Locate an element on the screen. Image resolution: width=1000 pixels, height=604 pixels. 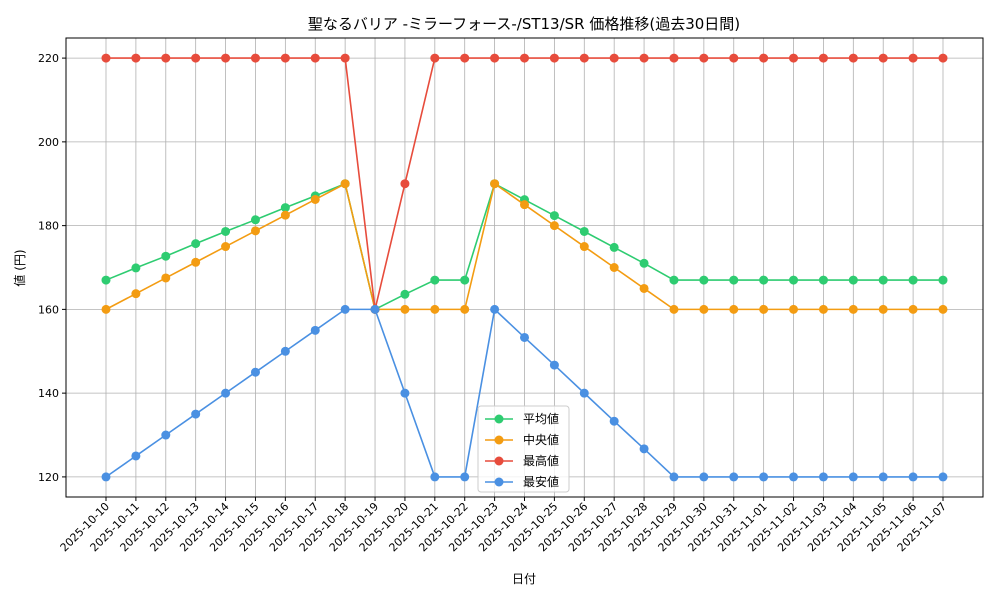
legend-box is located at coordinates (523, 449).